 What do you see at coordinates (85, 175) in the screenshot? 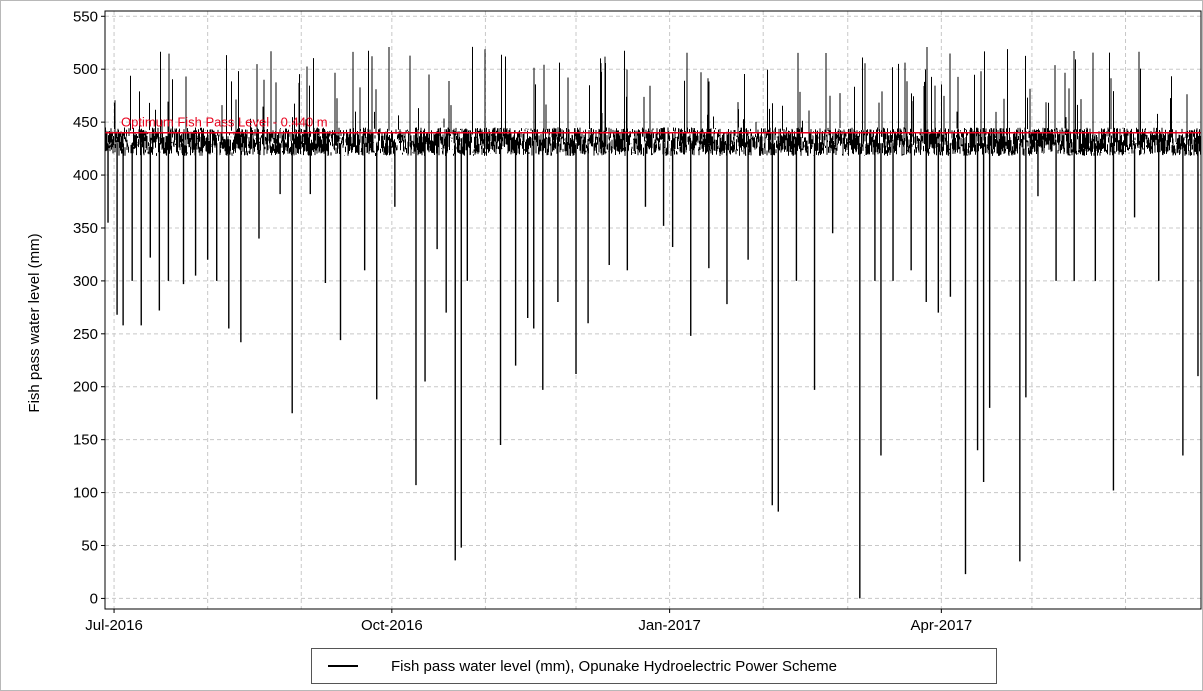
I see `y-tick-label: 400` at bounding box center [85, 175].